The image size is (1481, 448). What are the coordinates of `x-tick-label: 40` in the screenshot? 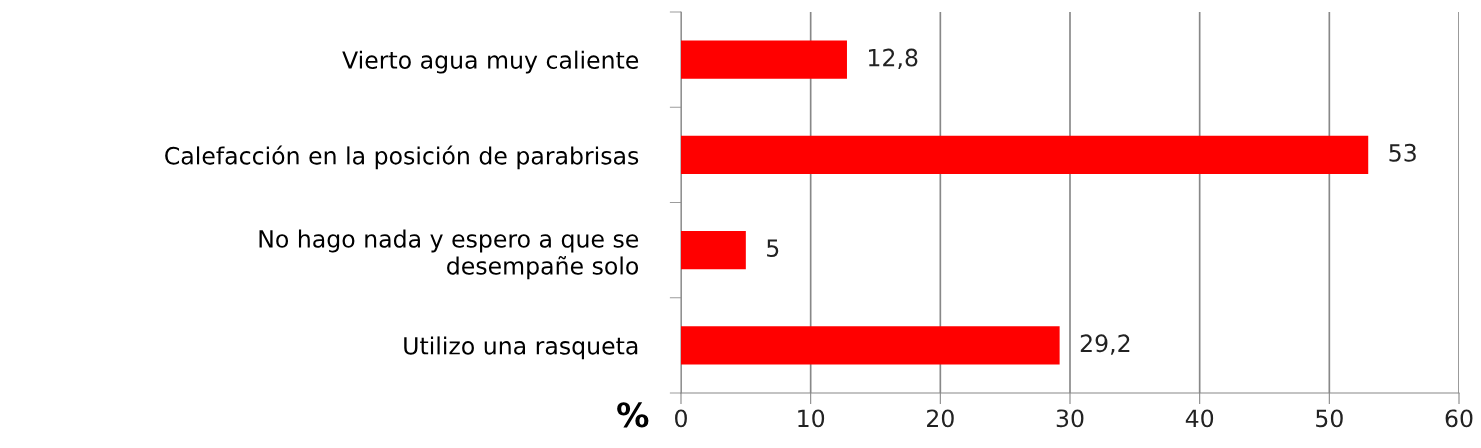 It's located at (1199, 418).